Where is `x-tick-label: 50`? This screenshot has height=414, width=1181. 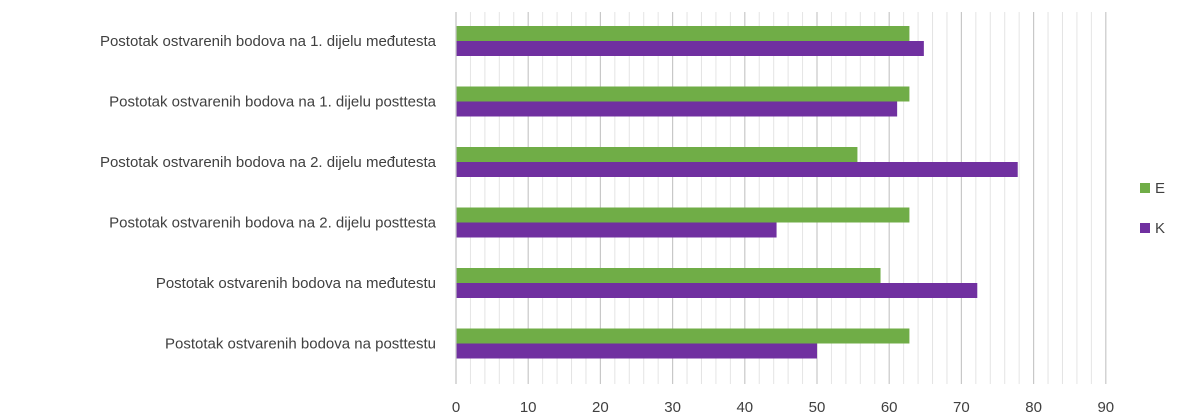
x-tick-label: 50 is located at coordinates (817, 406).